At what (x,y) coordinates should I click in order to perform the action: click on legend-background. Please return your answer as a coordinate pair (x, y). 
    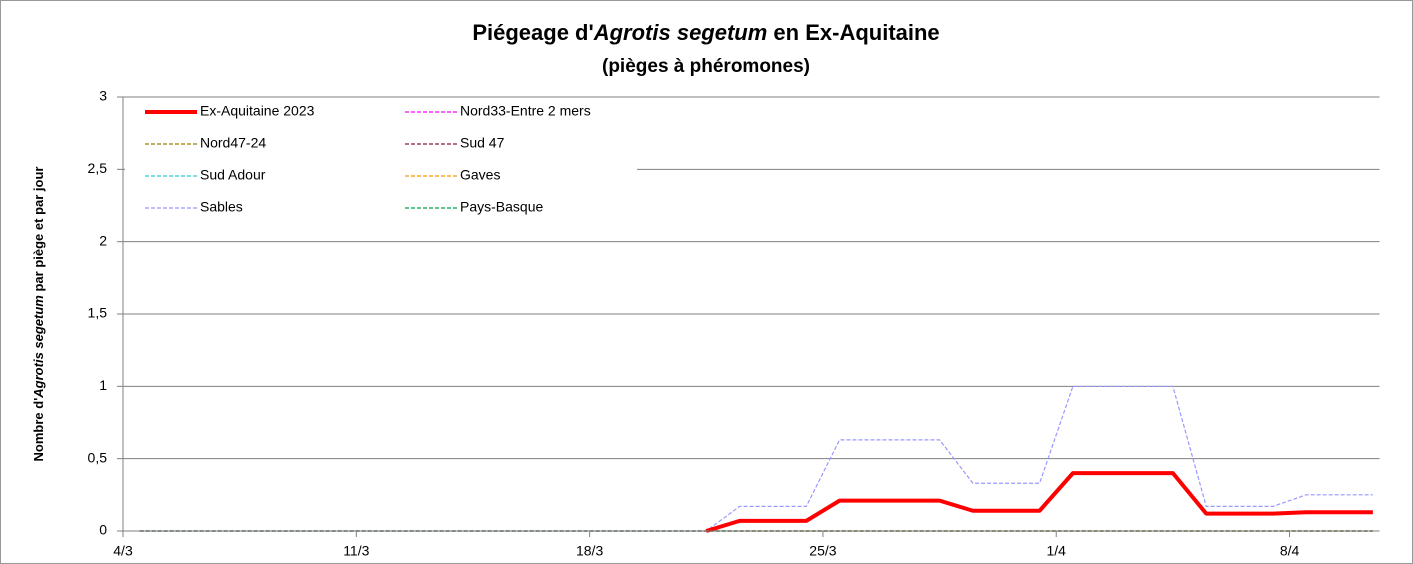
    Looking at the image, I should click on (381, 161).